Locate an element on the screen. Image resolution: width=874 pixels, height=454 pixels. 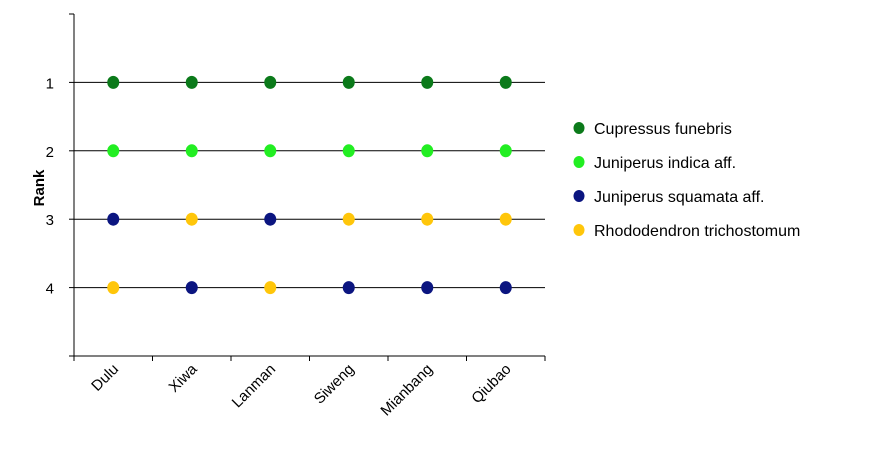
y-tick-labels: 1 2 3 4 is located at coordinates (50, 186).